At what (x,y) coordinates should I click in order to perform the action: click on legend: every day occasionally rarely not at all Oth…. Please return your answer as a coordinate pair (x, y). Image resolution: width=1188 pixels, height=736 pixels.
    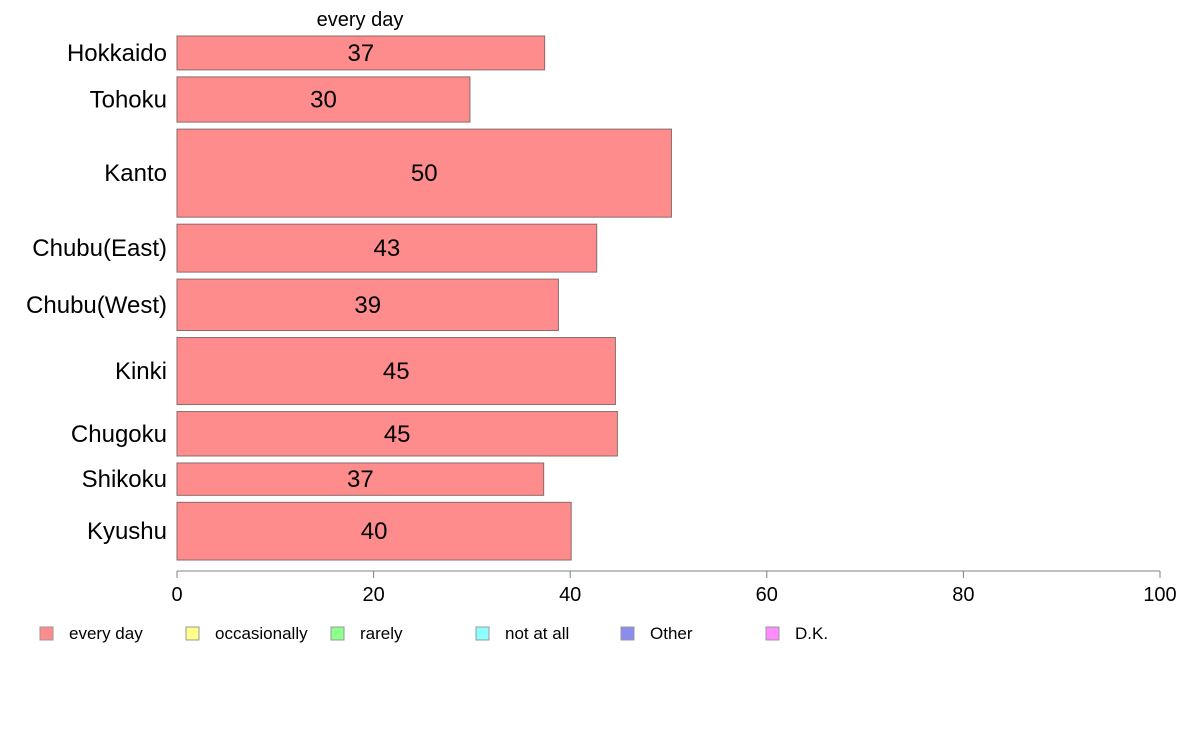
    Looking at the image, I should click on (433, 633).